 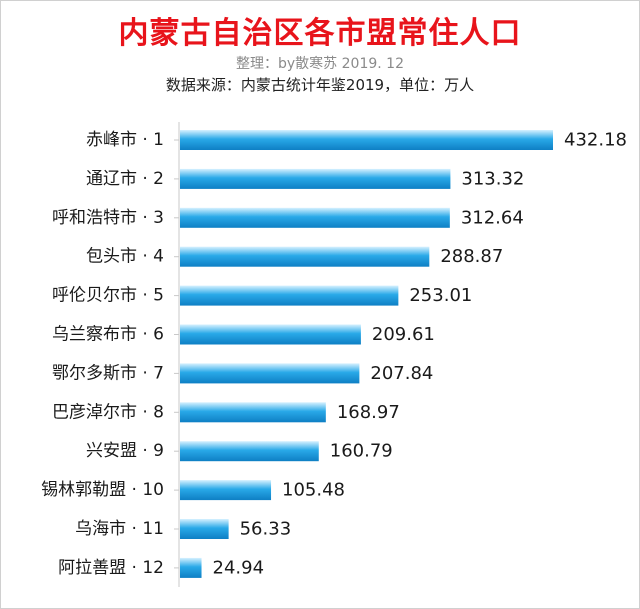 What do you see at coordinates (125, 451) in the screenshot?
I see `category-label: 兴安盟 · 9` at bounding box center [125, 451].